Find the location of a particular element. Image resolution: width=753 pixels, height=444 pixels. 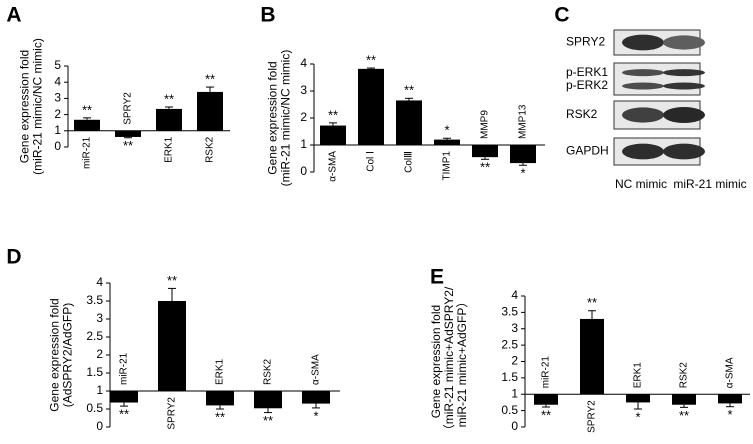

category-label: MMP13 is located at coordinates (523, 121).